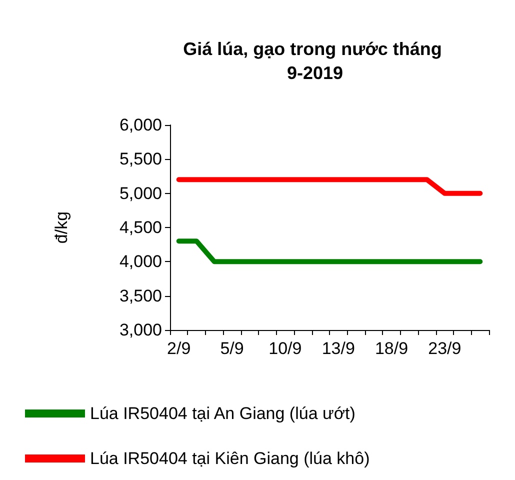 The image size is (515, 480). What do you see at coordinates (315, 61) in the screenshot?
I see `chart-title: Giá lúa, gạo trong nước tháng 9-2019` at bounding box center [315, 61].